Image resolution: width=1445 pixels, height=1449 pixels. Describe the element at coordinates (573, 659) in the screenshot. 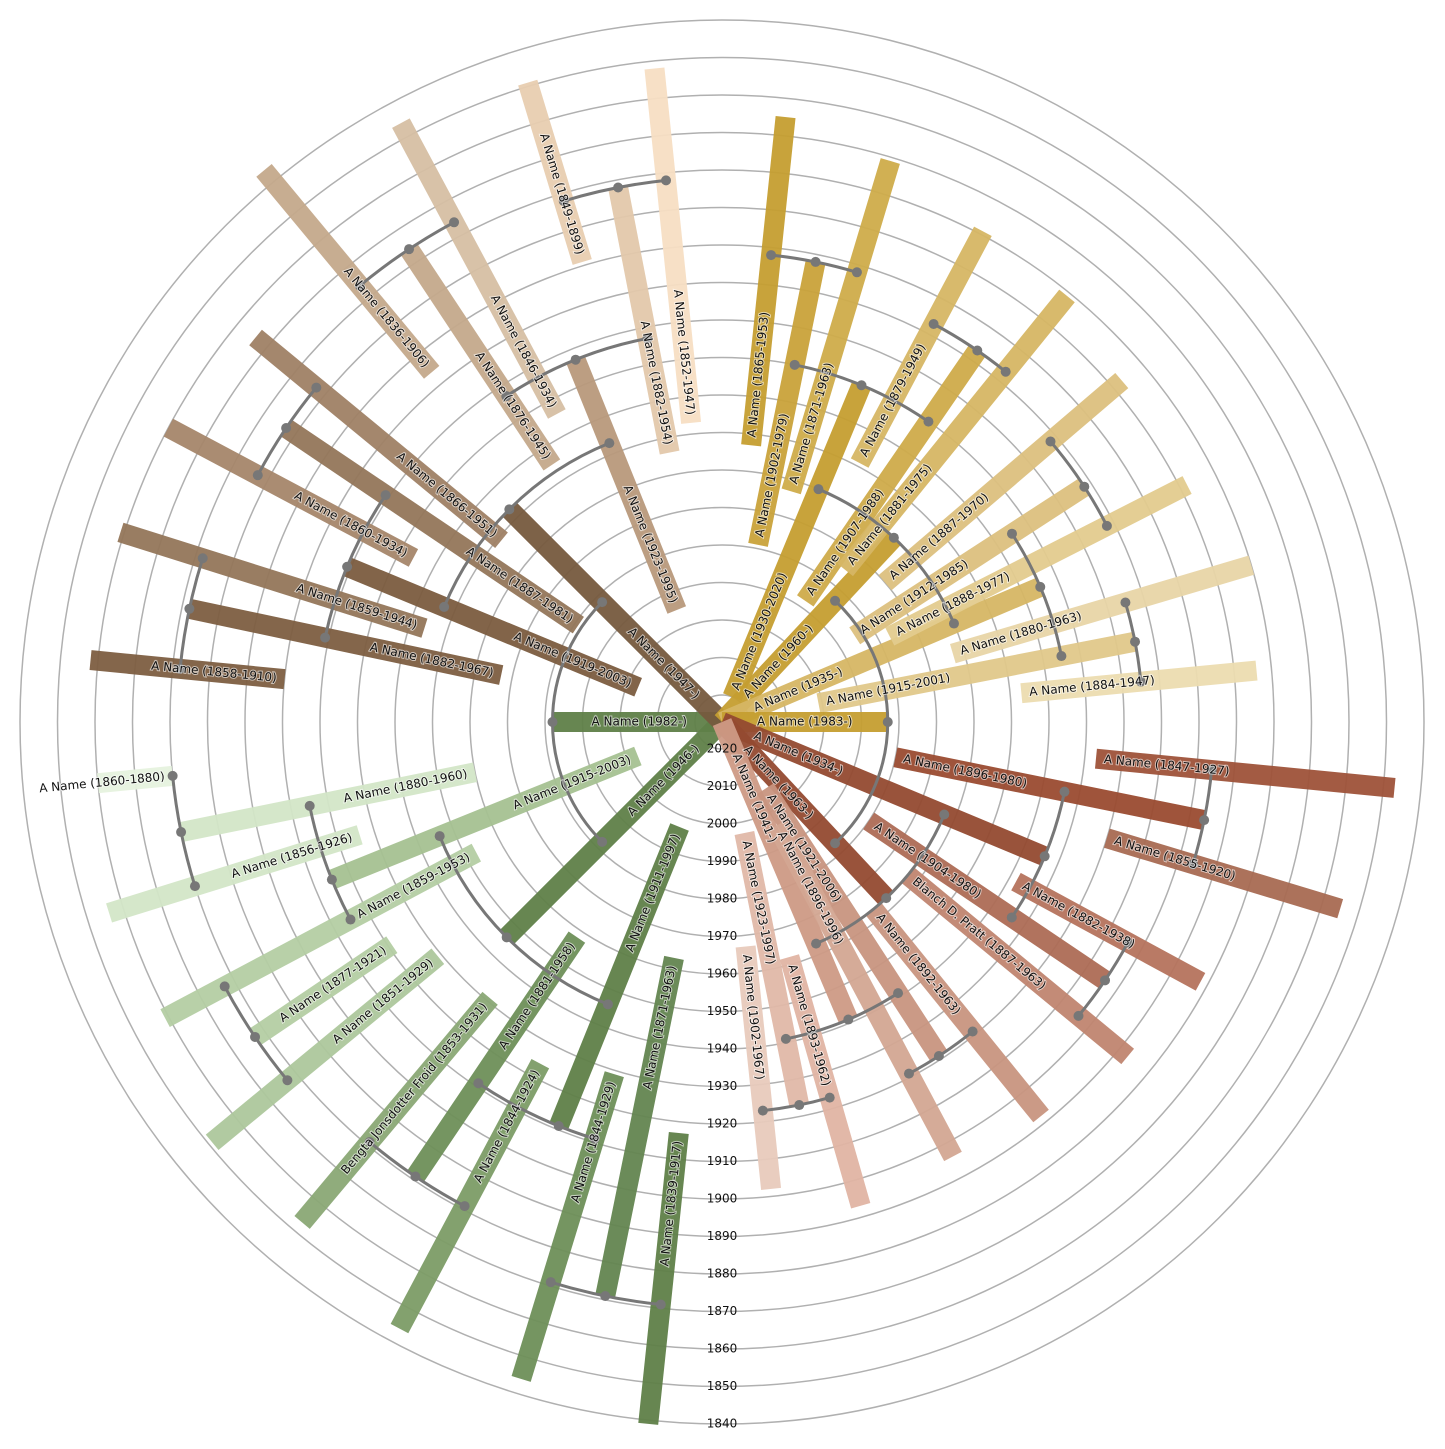

I see `person-label: A Name (1919-2003)` at that location.